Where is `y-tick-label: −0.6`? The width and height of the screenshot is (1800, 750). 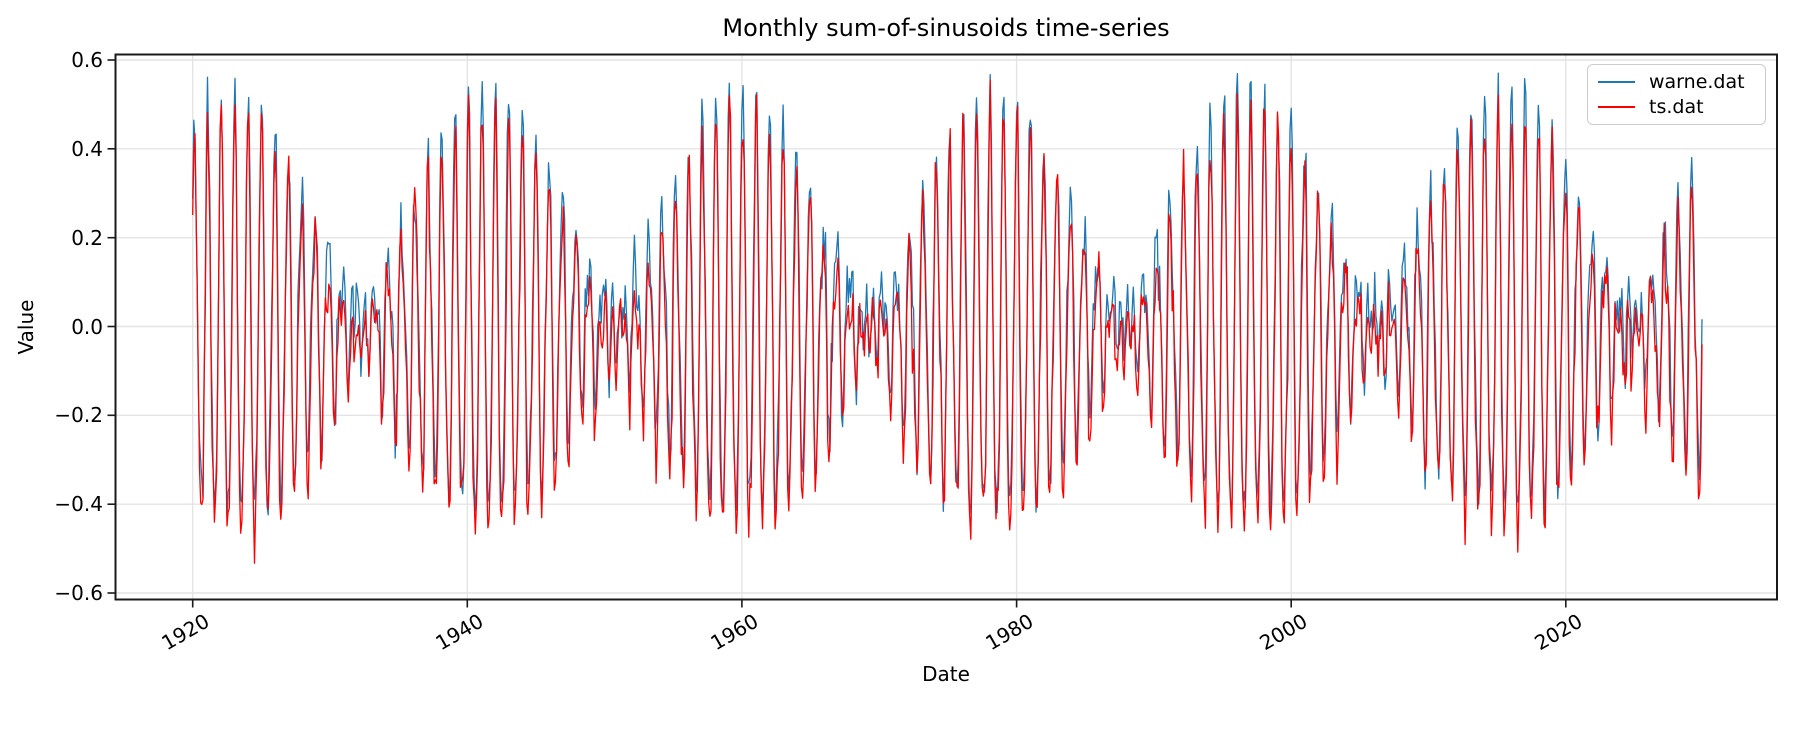
y-tick-label: −0.6 is located at coordinates (78, 593).